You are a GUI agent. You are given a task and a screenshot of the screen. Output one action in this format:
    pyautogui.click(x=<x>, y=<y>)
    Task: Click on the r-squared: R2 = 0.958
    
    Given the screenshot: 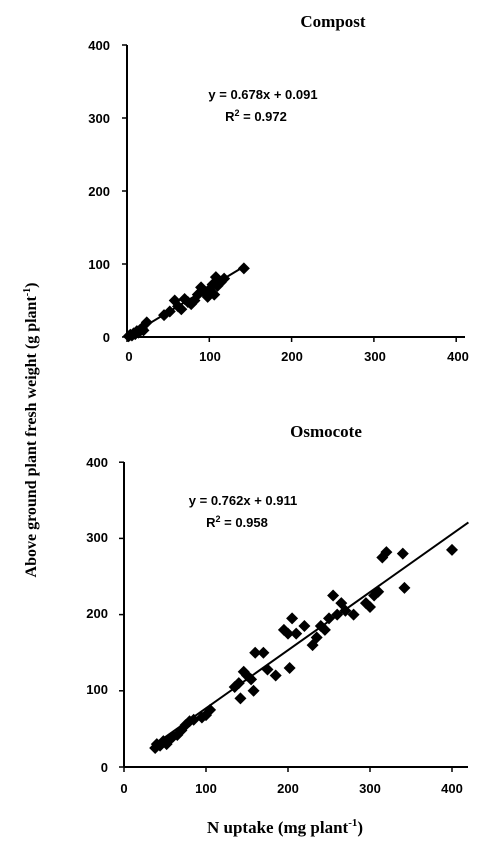 What is the action you would take?
    pyautogui.click(x=237, y=522)
    